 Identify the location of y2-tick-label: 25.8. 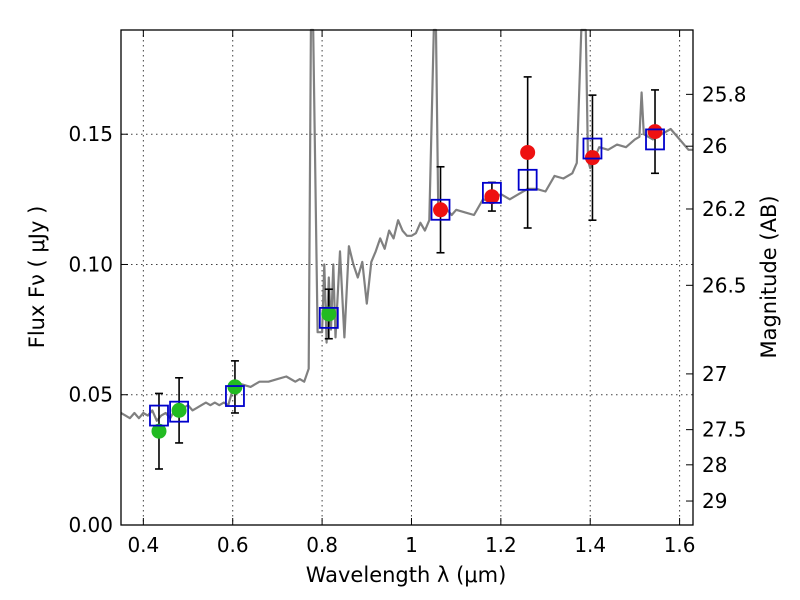
(724, 94).